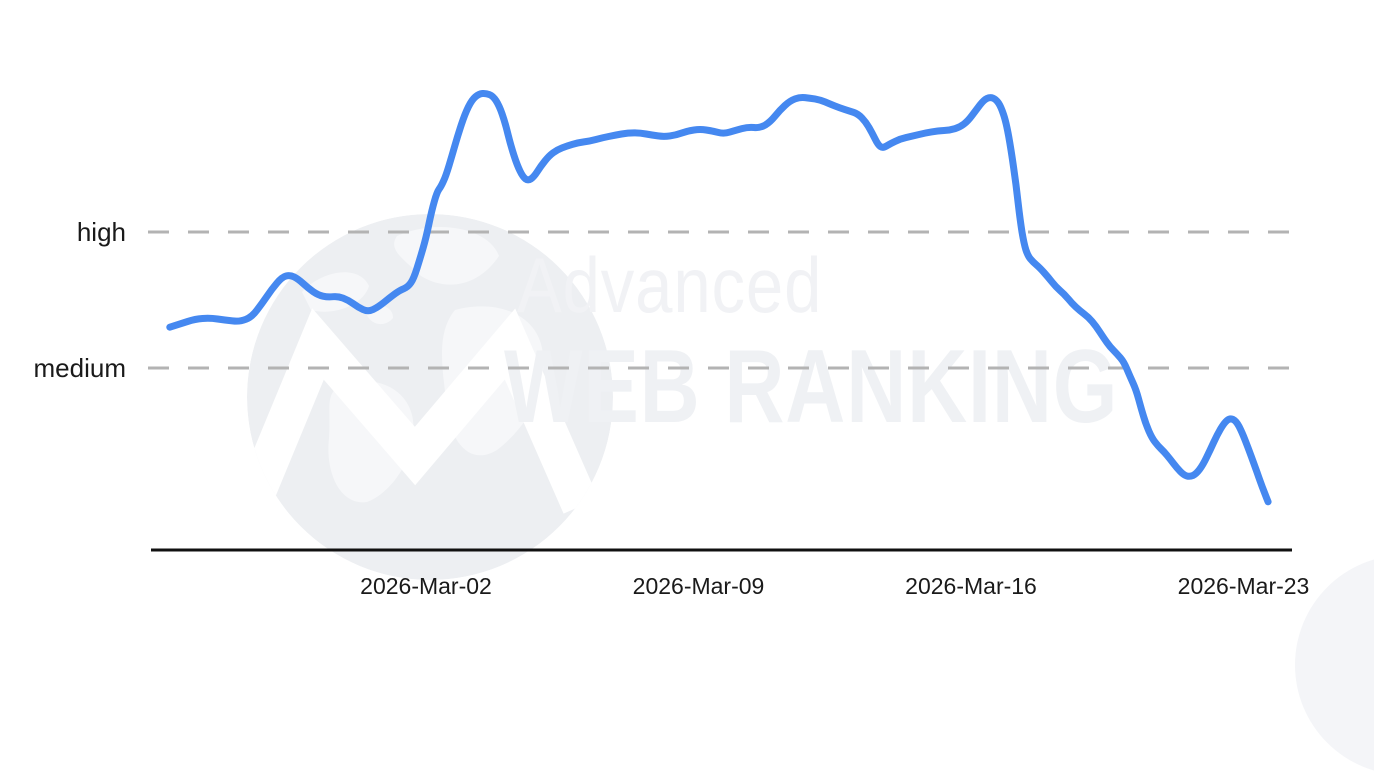 The image size is (1374, 775). What do you see at coordinates (971, 586) in the screenshot?
I see `x-tick-label: 2026-Mar-16` at bounding box center [971, 586].